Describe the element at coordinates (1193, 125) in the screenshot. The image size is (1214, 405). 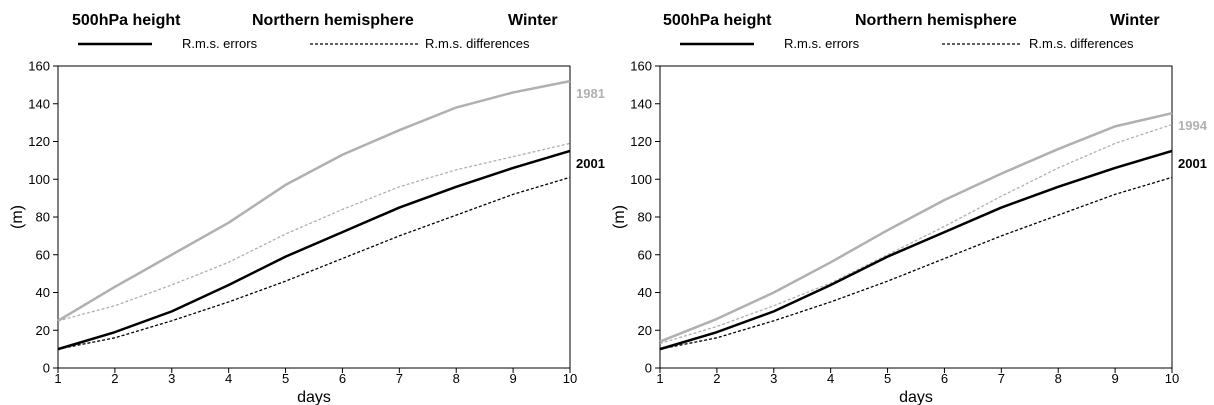
I see `series-end-label-1994: 1994` at that location.